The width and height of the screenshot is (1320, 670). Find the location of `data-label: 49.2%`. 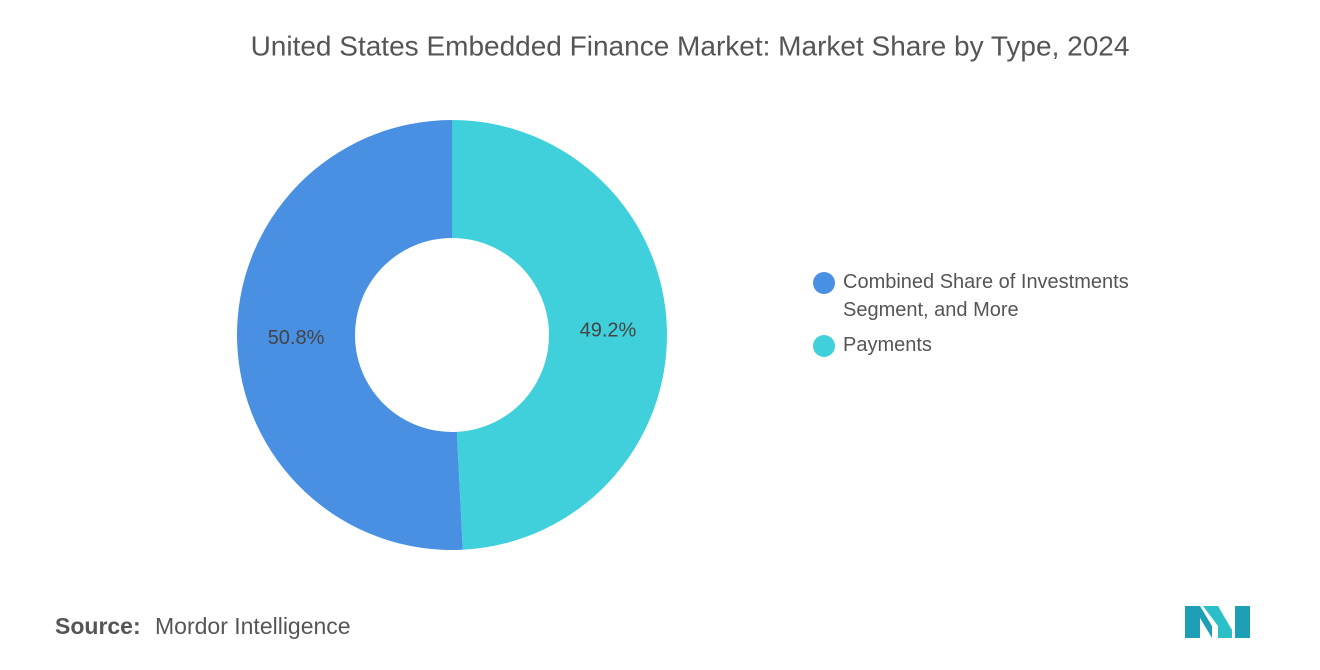

data-label: 49.2% is located at coordinates (608, 330).